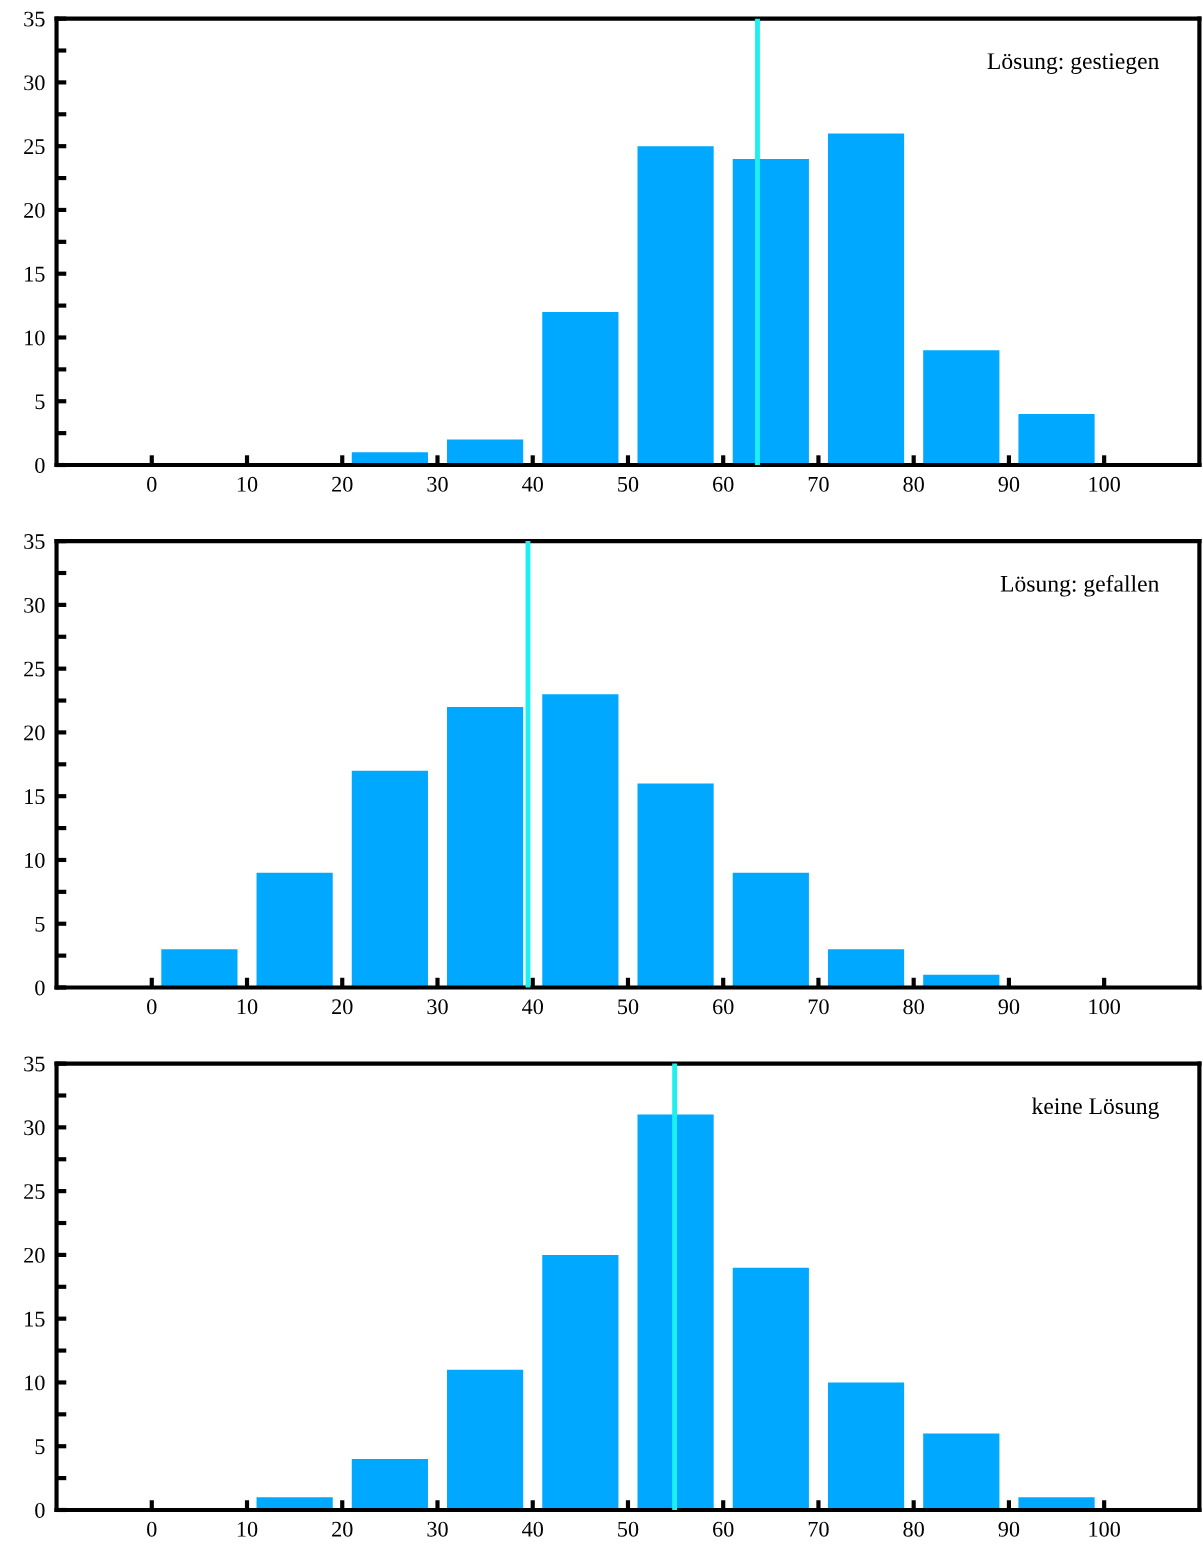 The image size is (1203, 1553). Describe the element at coordinates (1095, 1108) in the screenshot. I see `annotation: keine Lösung` at that location.